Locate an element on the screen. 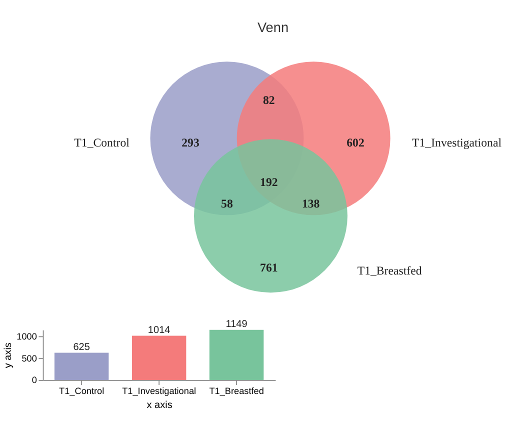 This screenshot has width=505, height=439. y-tick-label: 0 is located at coordinates (34, 380).